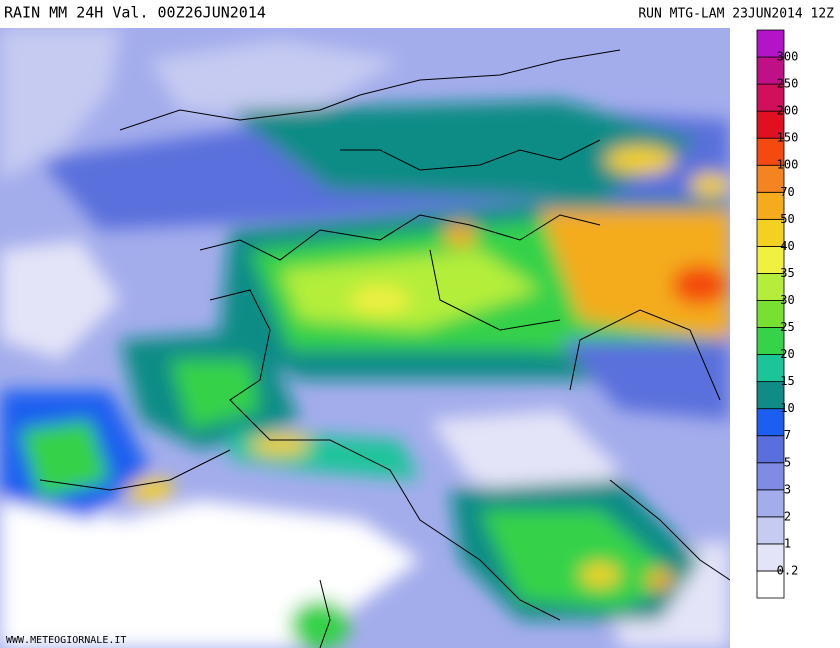  What do you see at coordinates (787, 543) in the screenshot?
I see `legend-label: 1` at bounding box center [787, 543].